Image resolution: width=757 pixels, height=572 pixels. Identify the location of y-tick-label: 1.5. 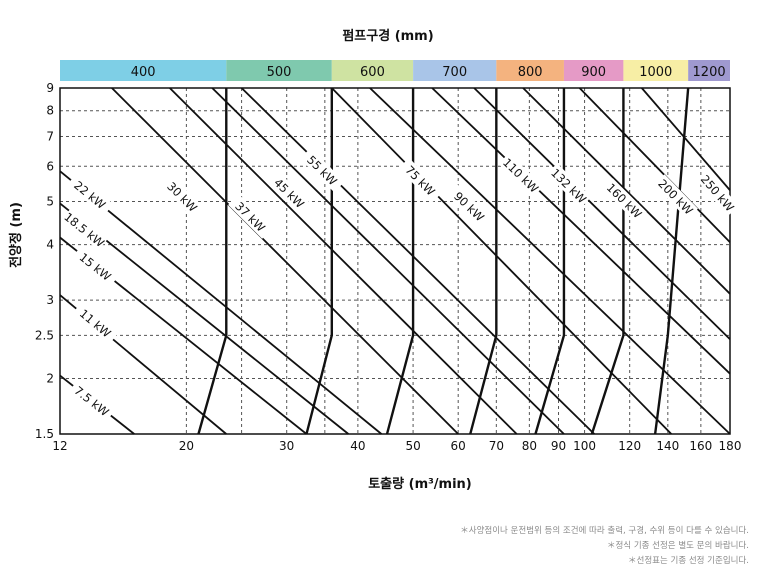
(44, 434).